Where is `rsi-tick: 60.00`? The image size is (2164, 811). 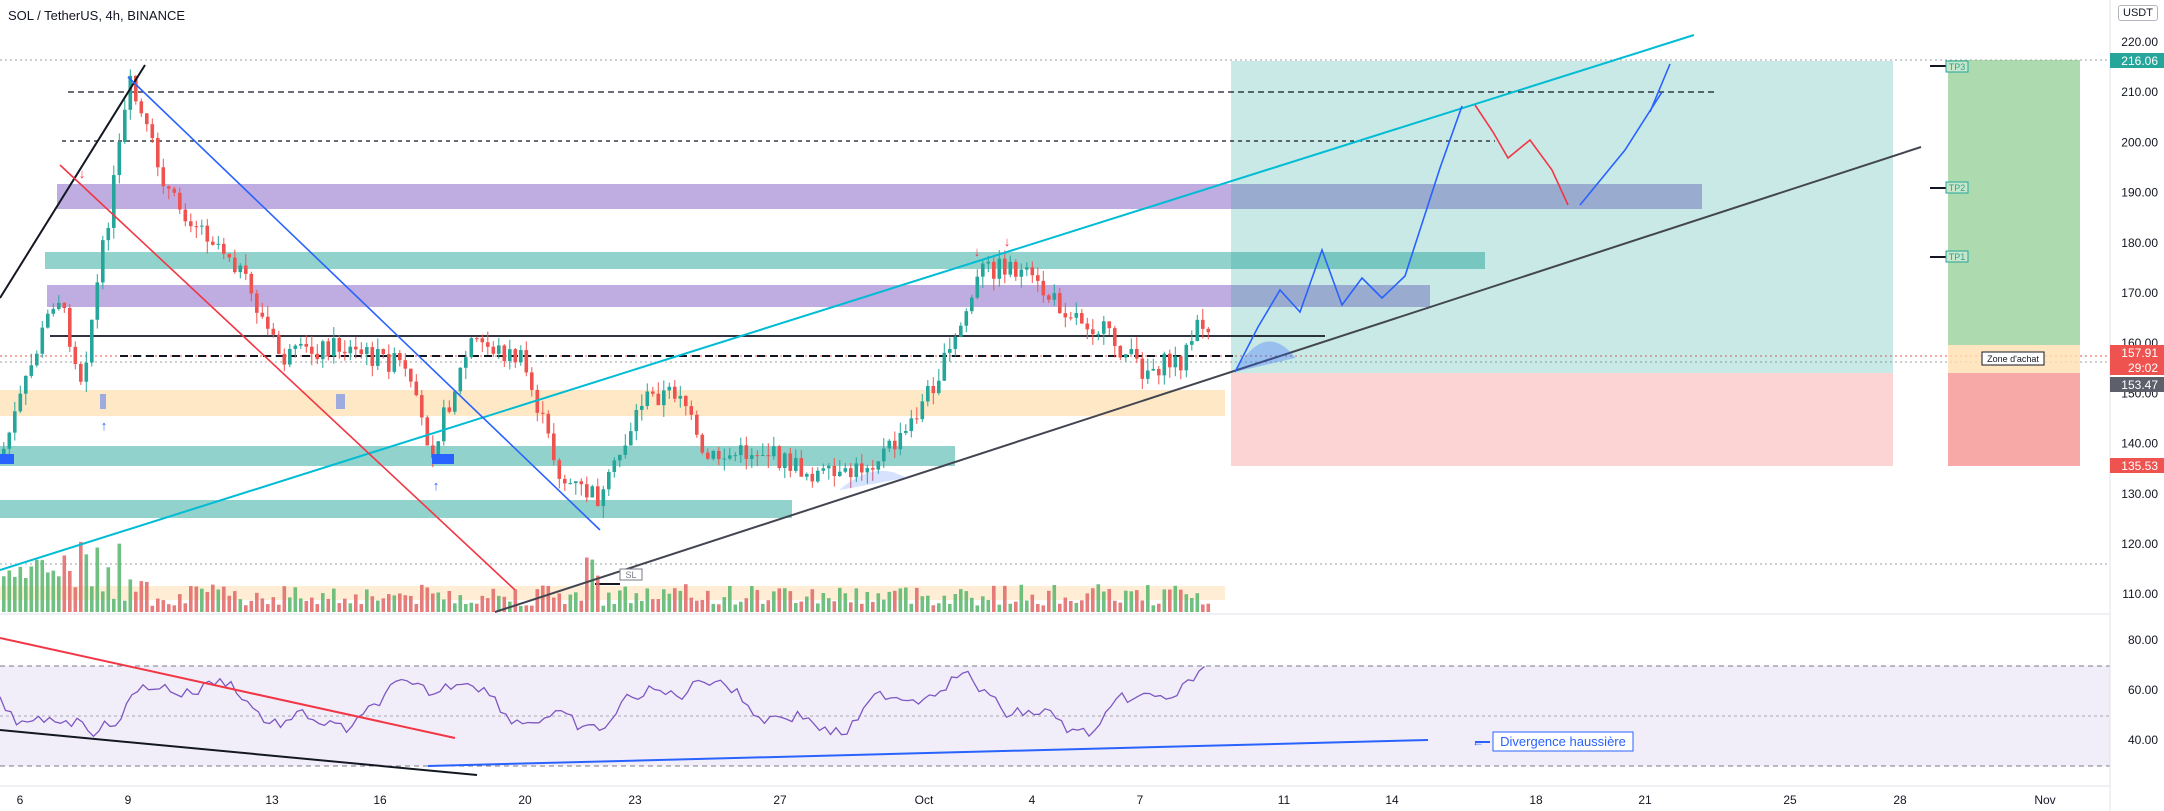
rsi-tick: 60.00 is located at coordinates (2143, 690).